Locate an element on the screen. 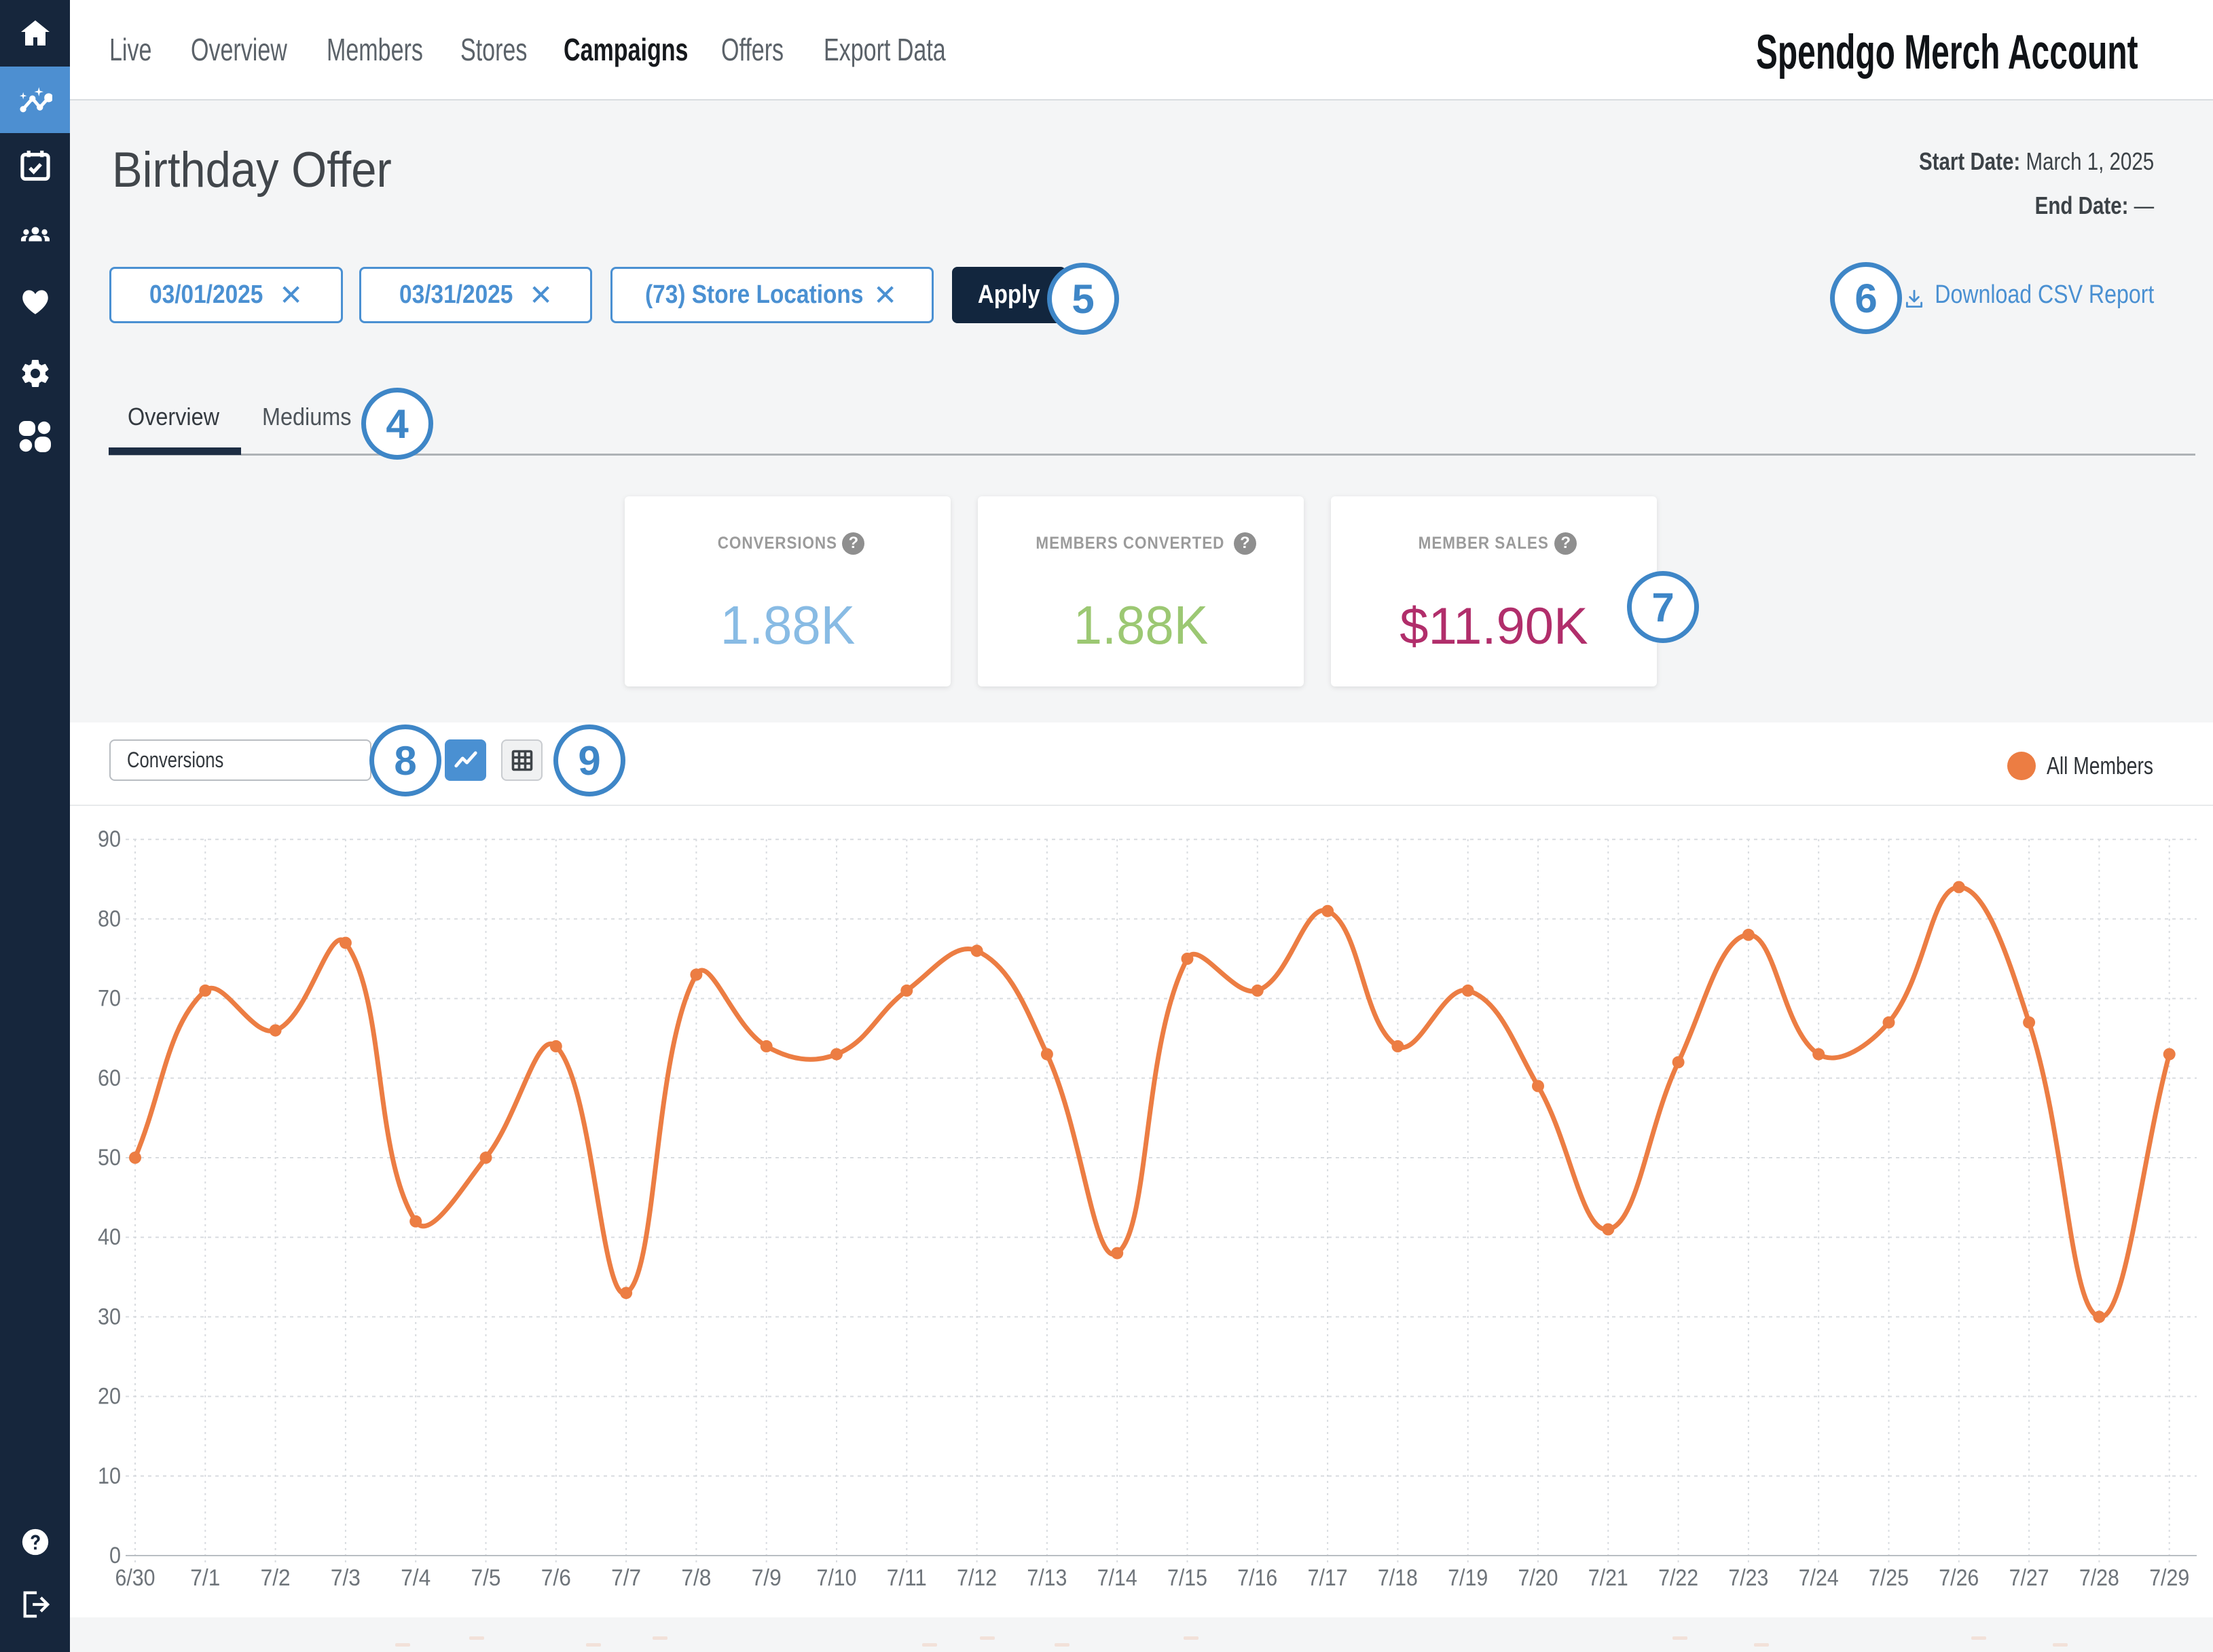 The image size is (2213, 1652). svg-text: 7/28 is located at coordinates (2099, 1578).